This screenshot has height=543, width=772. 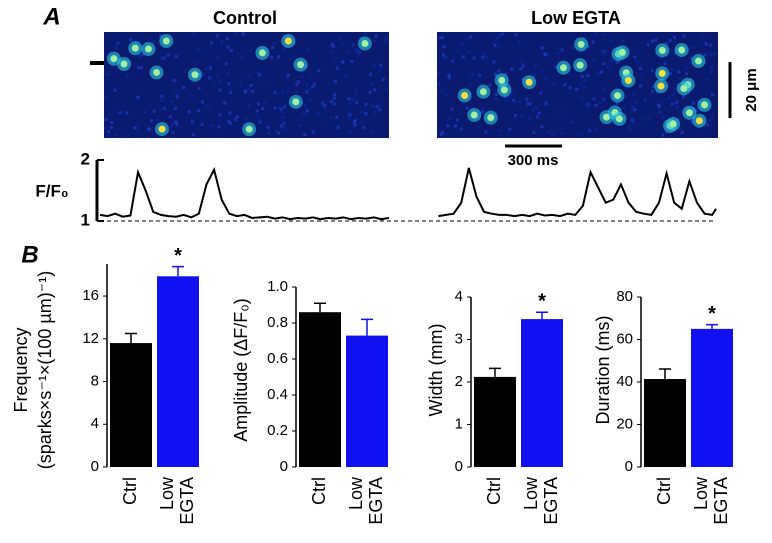 I want to click on significance: *, so click(x=178, y=256).